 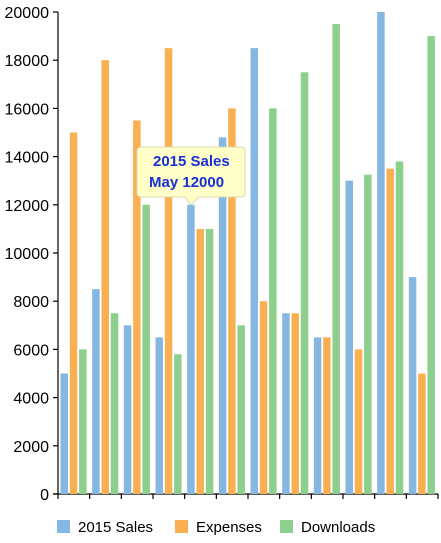 I want to click on y-tick-label: 10000, so click(x=27, y=254).